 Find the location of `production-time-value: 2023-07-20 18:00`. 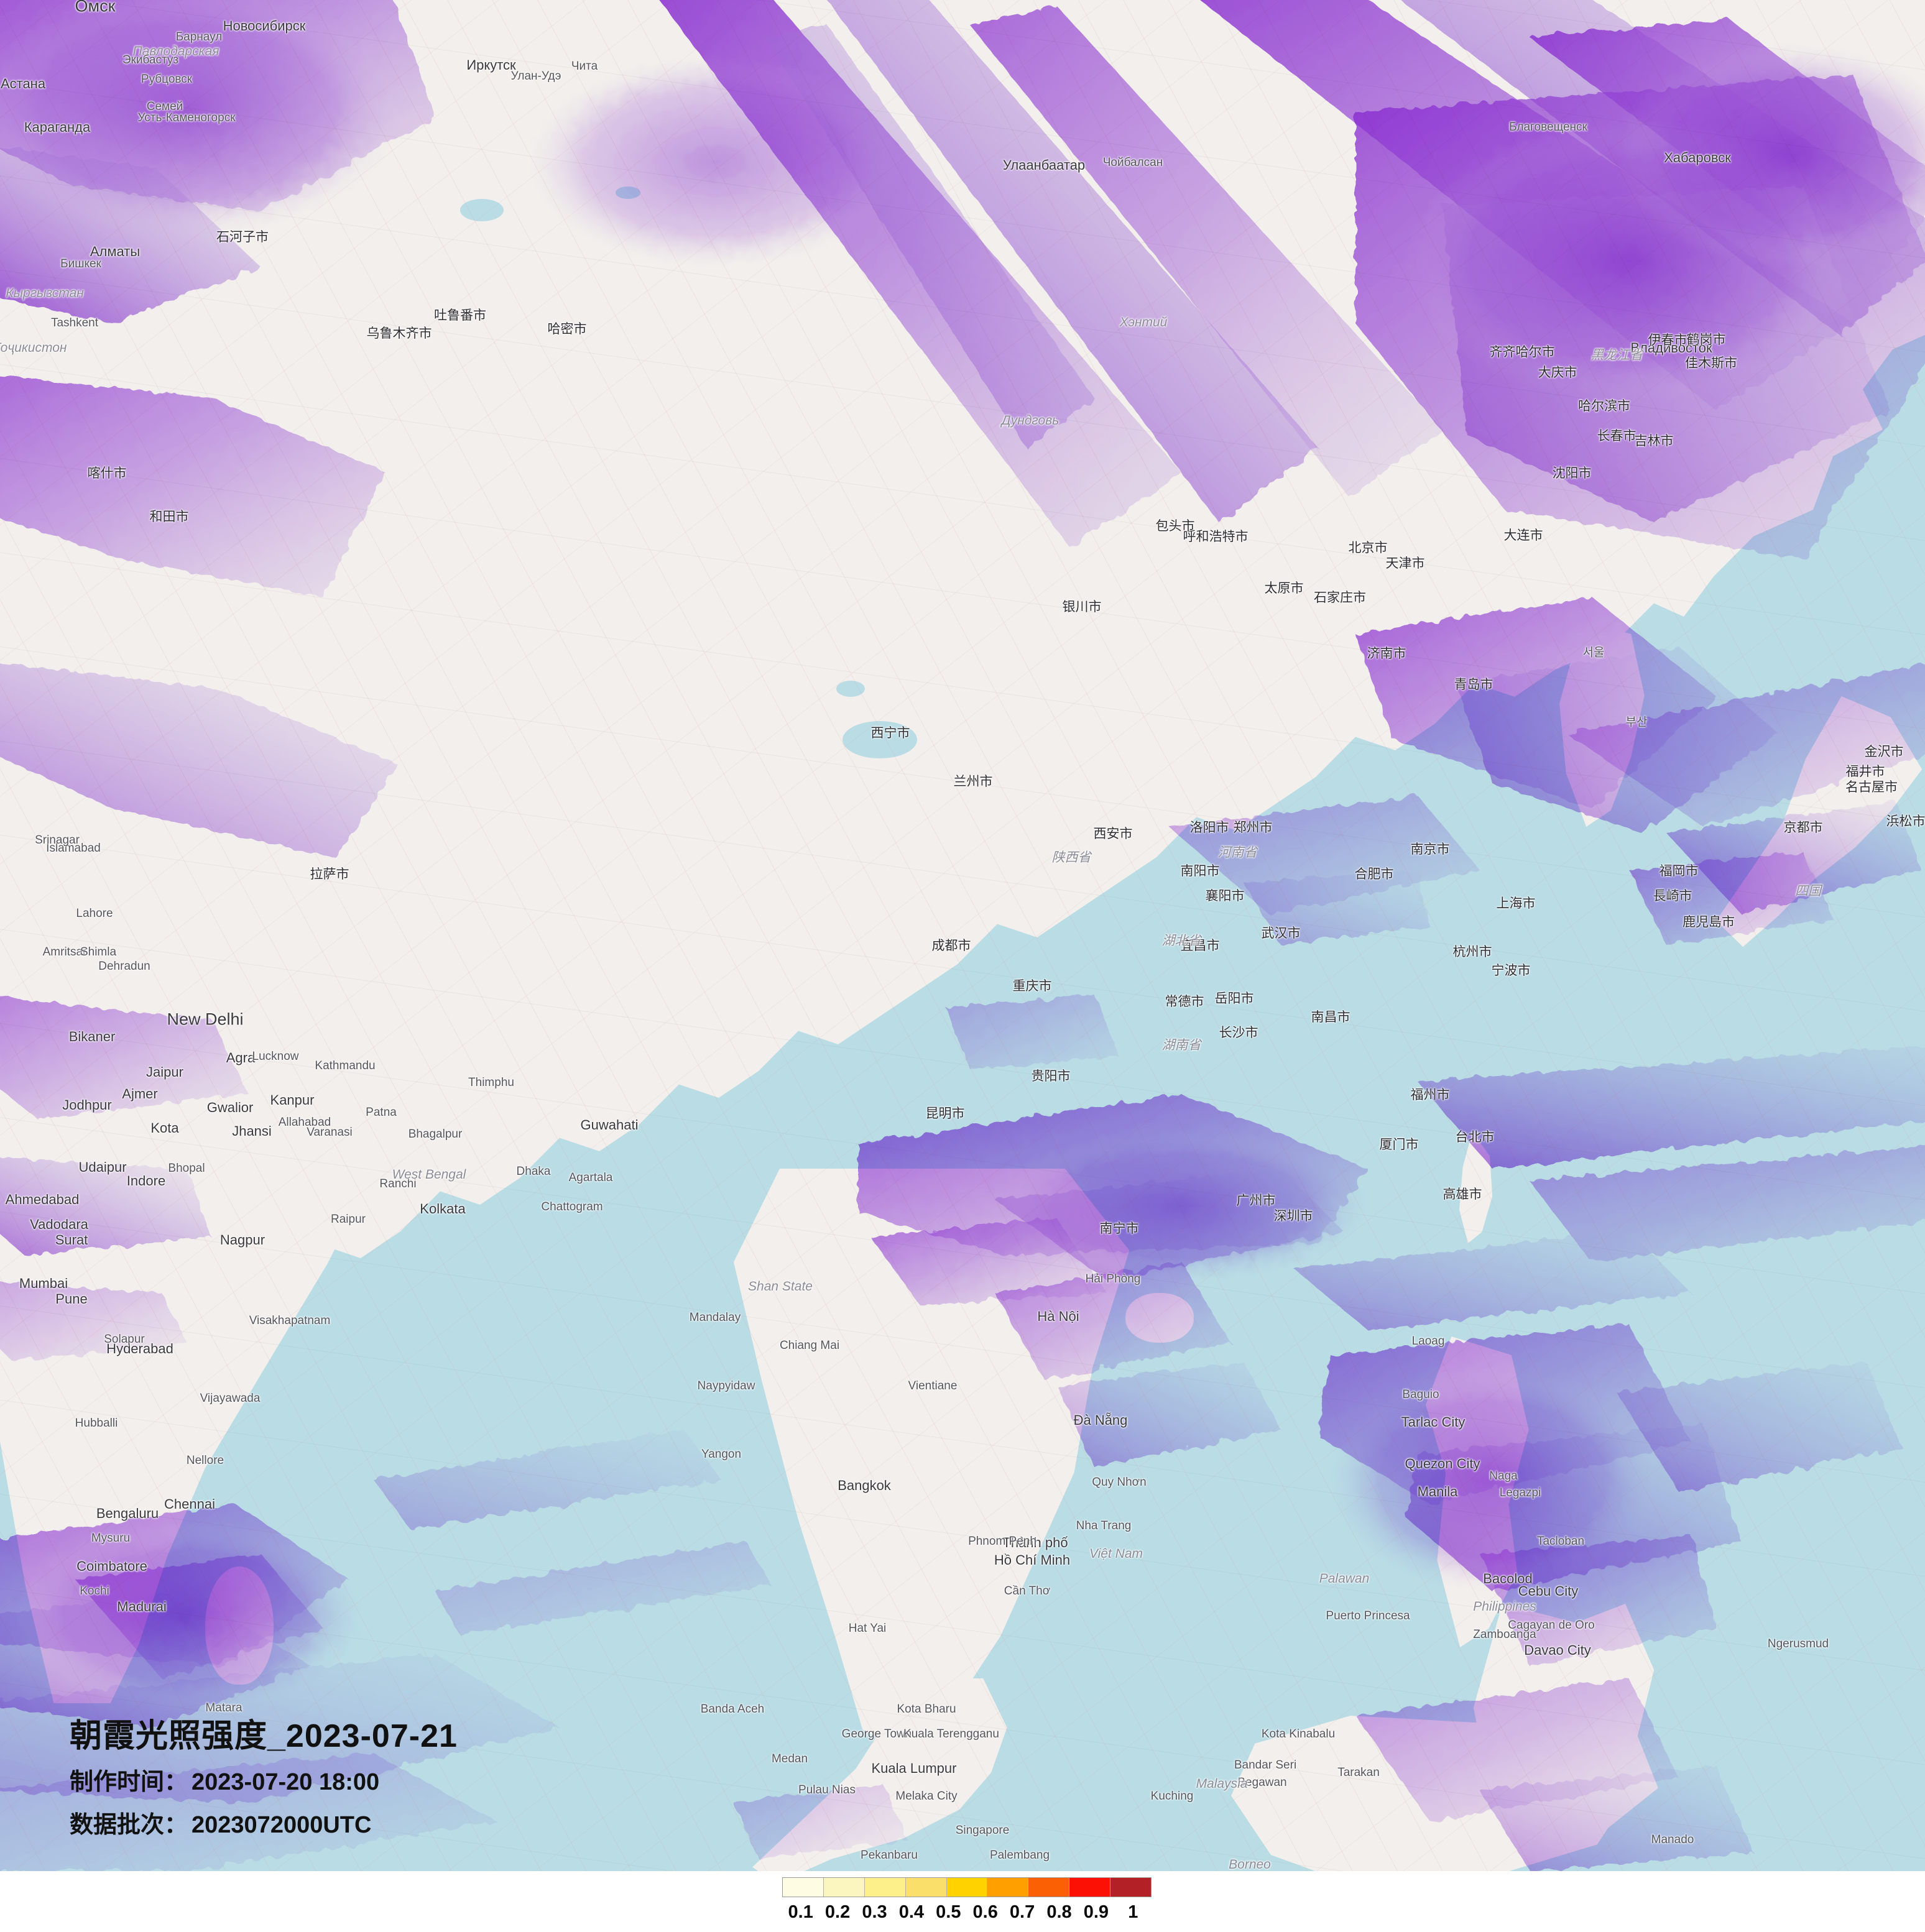

production-time-value: 2023-07-20 18:00 is located at coordinates (286, 1782).